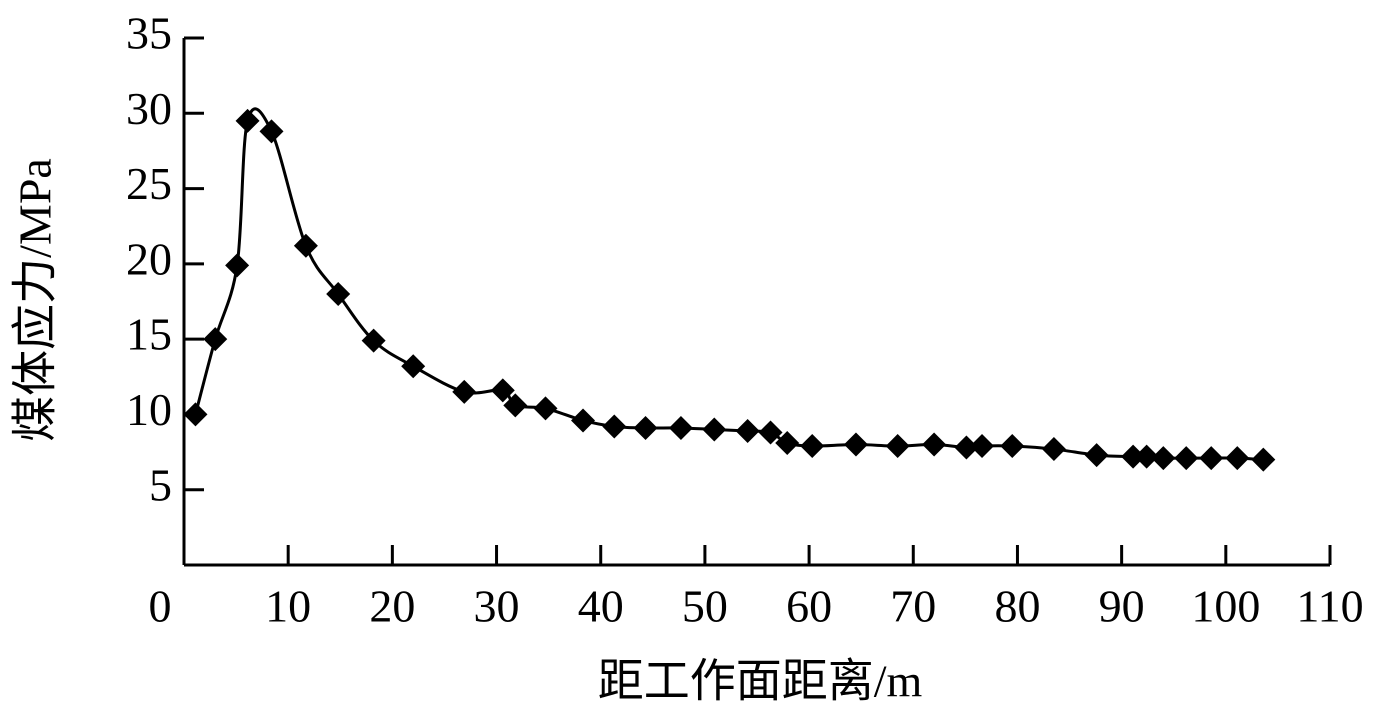 The width and height of the screenshot is (1375, 719). Describe the element at coordinates (809, 606) in the screenshot. I see `x-tick-label: 60` at that location.